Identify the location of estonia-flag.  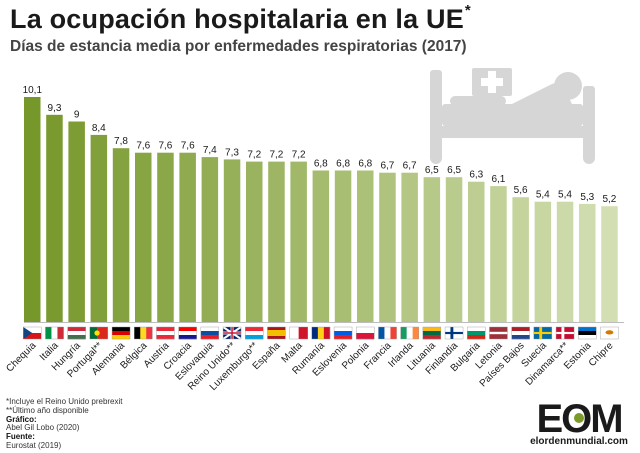
(587, 333).